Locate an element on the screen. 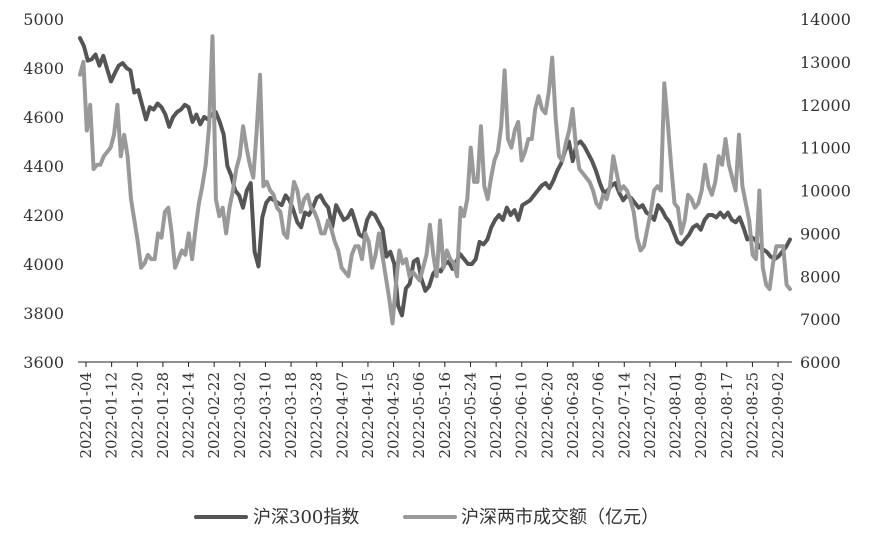 Image resolution: width=872 pixels, height=540 pixels. x-tick-label: 2022-03-02 is located at coordinates (240, 415).